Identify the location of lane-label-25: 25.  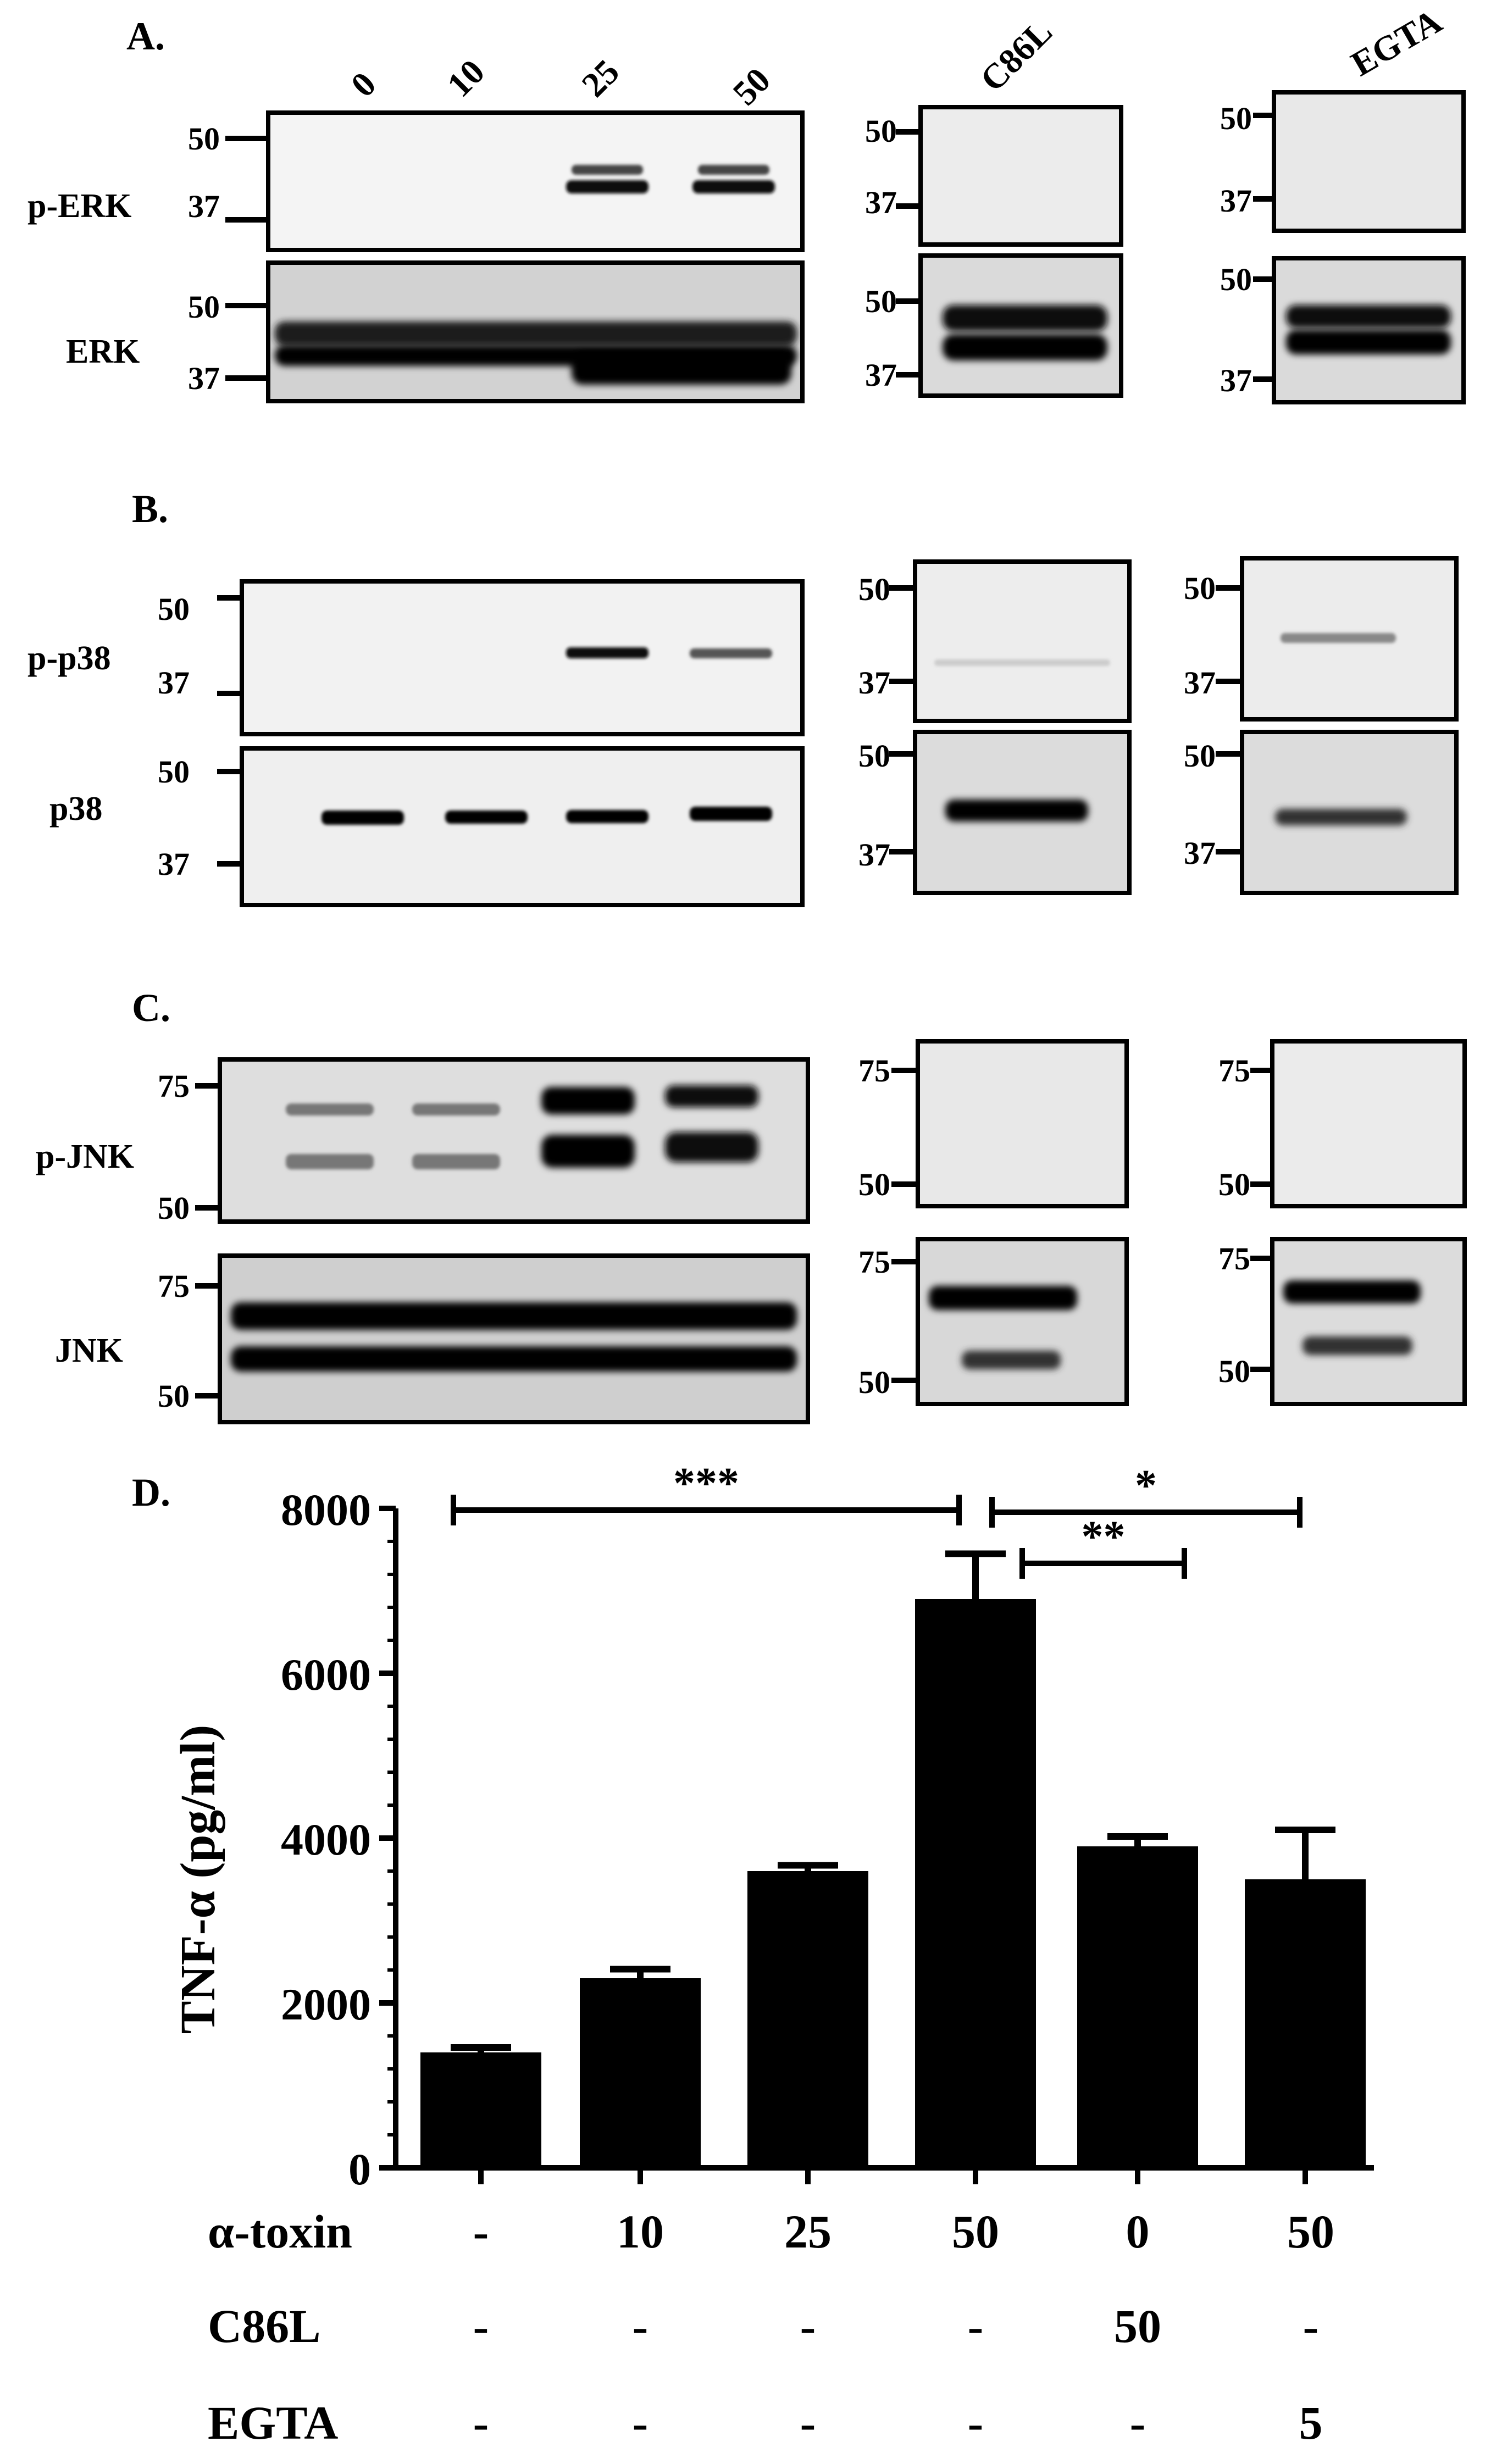
(600, 78).